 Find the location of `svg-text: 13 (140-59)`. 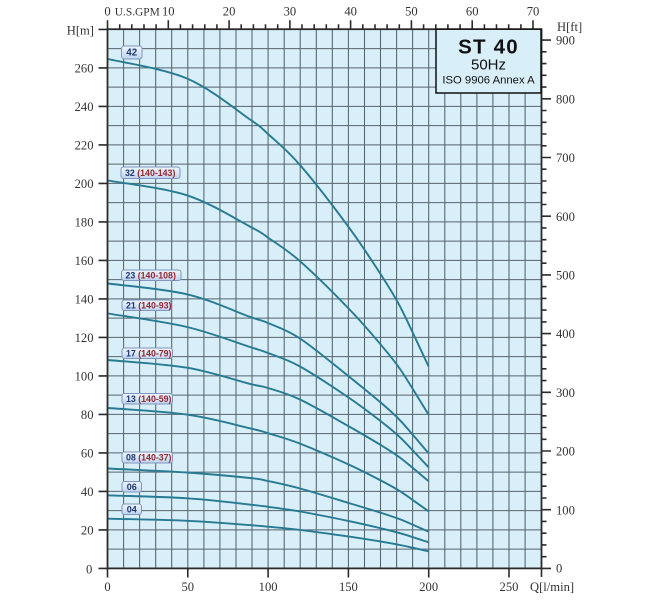

svg-text: 13 (140-59) is located at coordinates (149, 399).